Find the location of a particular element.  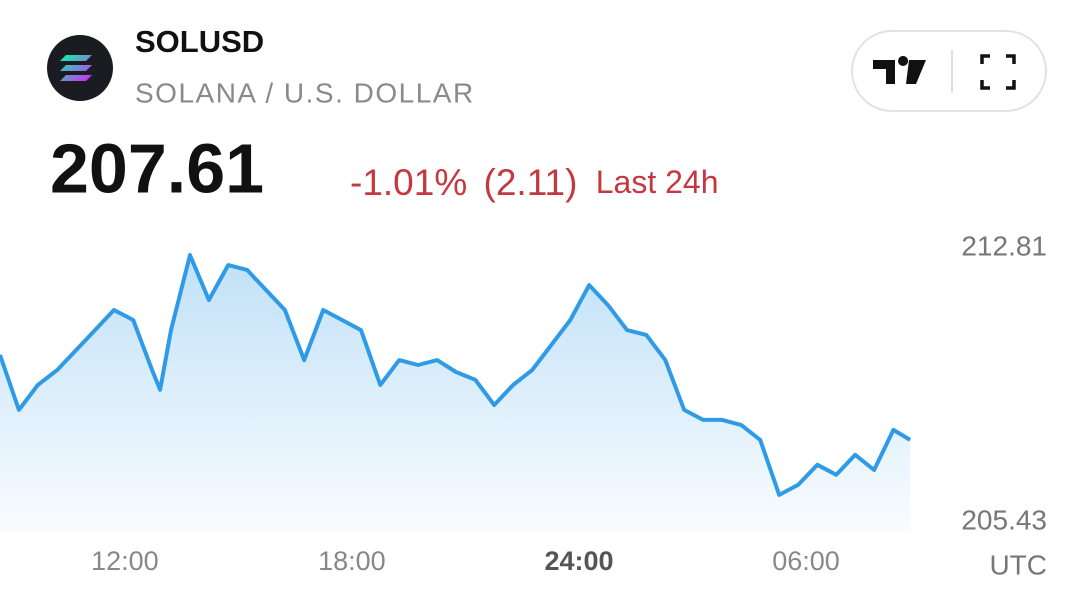

x-tick-label: 12:00 is located at coordinates (125, 561).